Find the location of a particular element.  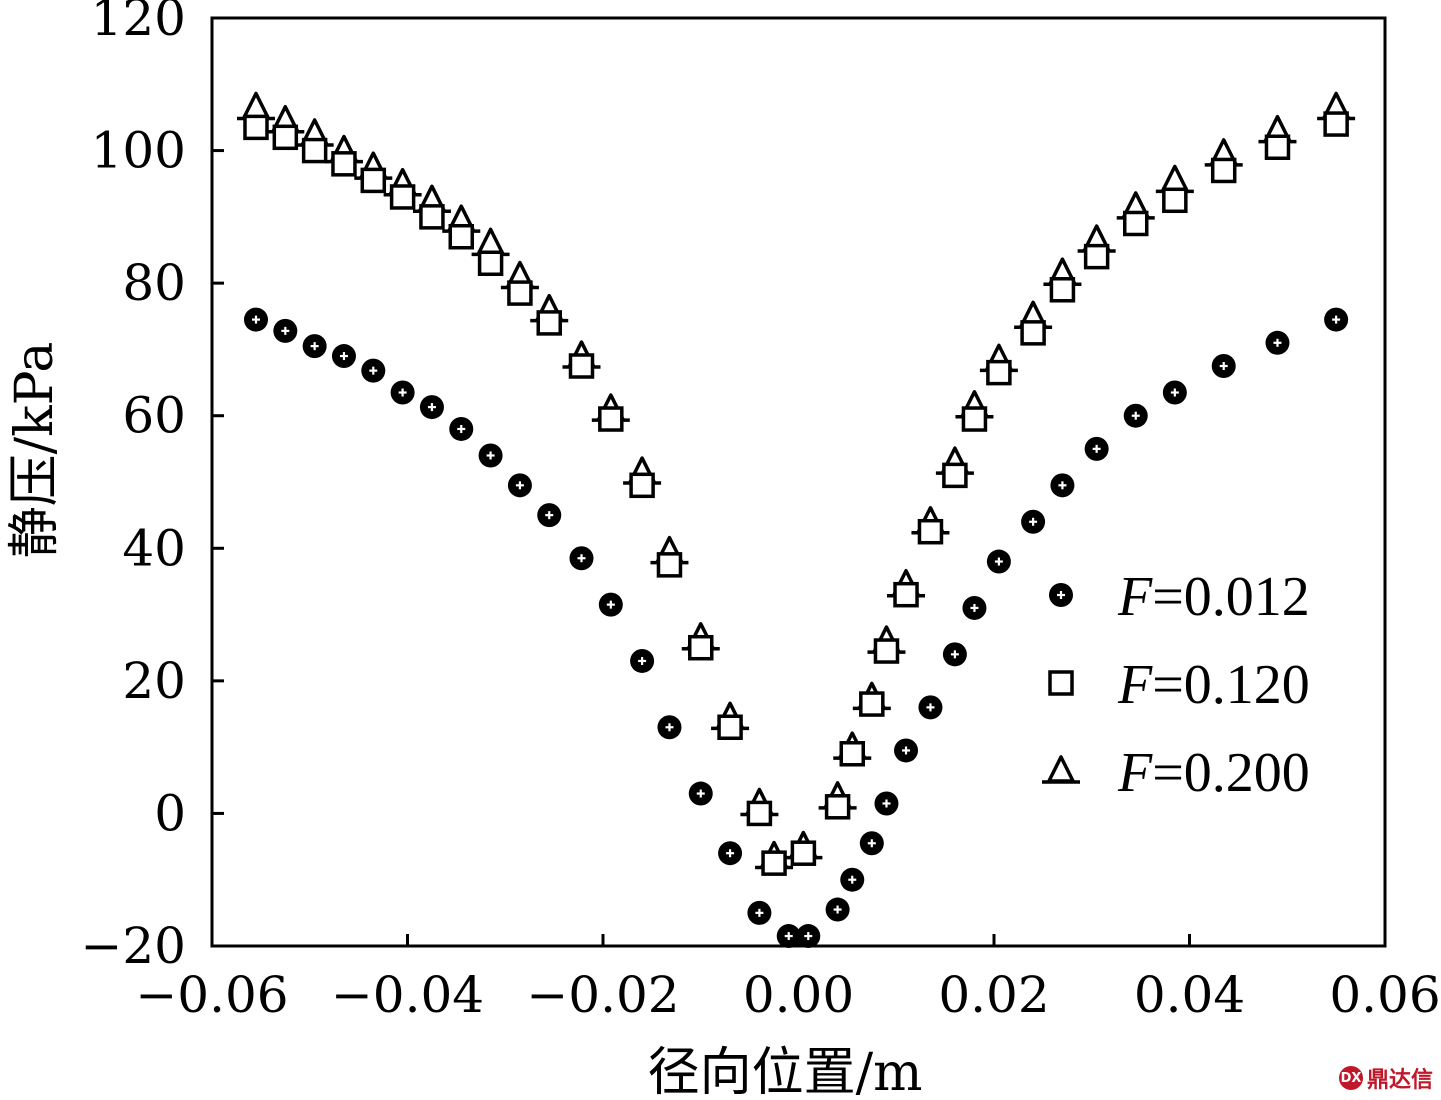

legend-label-value: =0.120 is located at coordinates (1231, 685).